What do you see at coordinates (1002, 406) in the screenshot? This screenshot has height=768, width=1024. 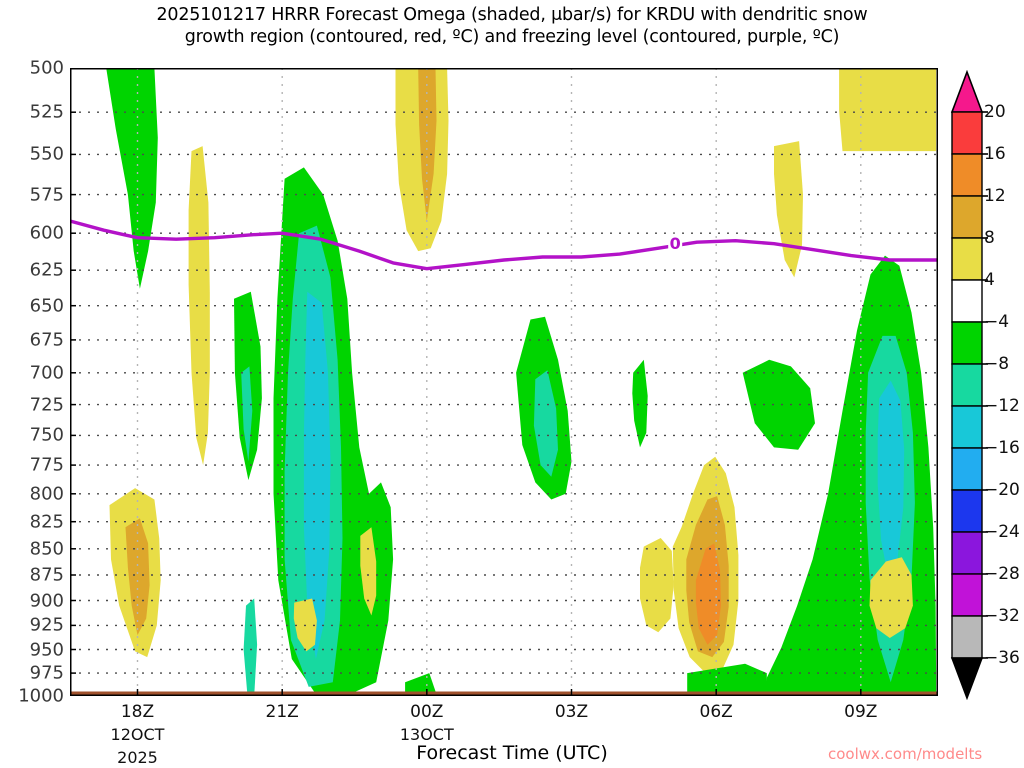 I see `colorbar-tick--12: −12` at bounding box center [1002, 406].